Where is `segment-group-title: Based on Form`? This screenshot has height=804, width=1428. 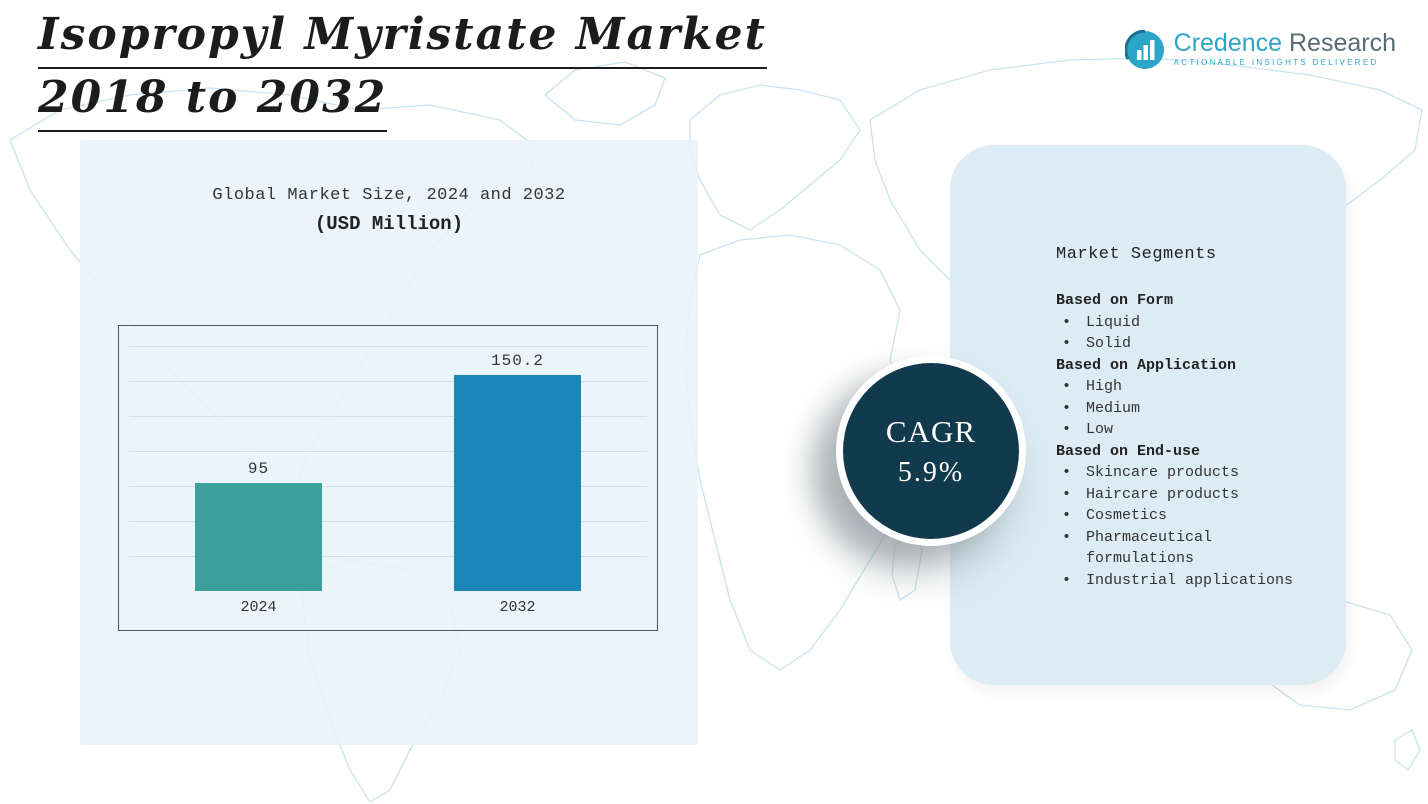 segment-group-title: Based on Form is located at coordinates (1115, 300).